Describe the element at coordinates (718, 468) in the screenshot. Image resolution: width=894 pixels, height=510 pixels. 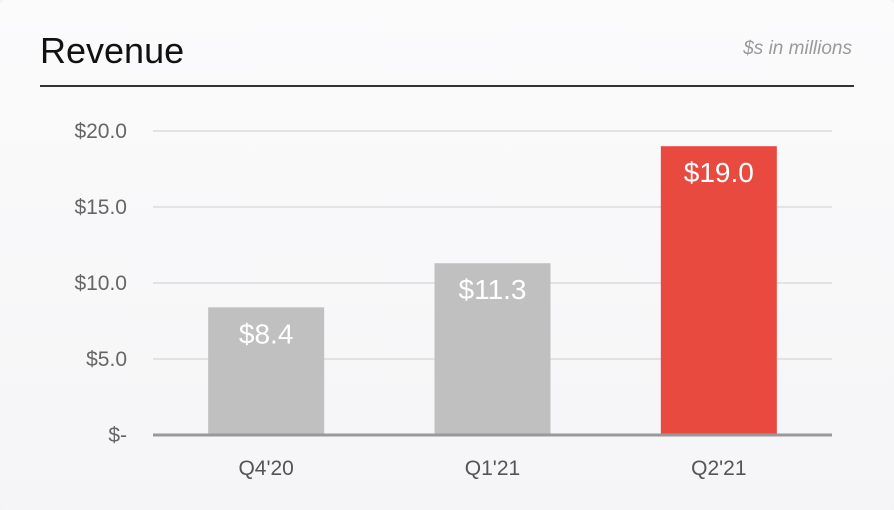
I see `x-category-label: Q2'21` at that location.